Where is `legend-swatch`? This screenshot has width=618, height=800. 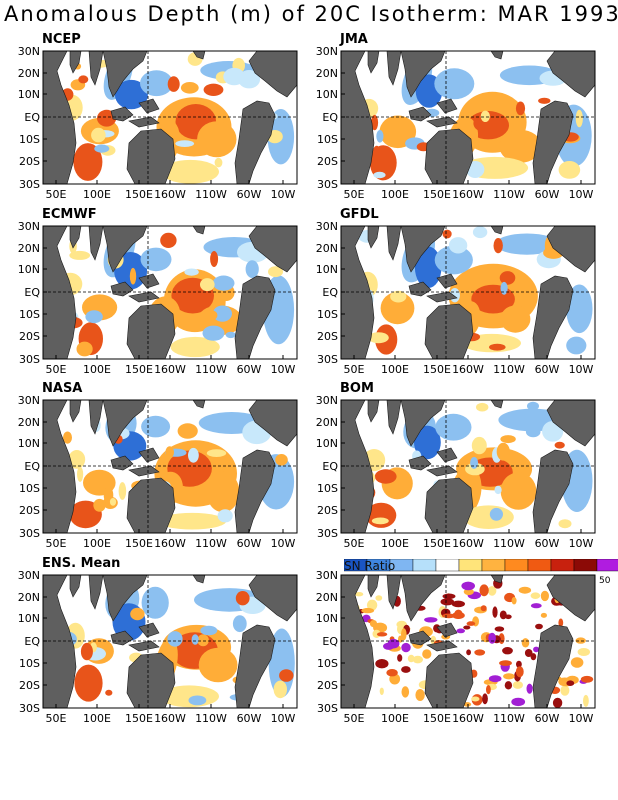 legend-swatch is located at coordinates (447, 565).